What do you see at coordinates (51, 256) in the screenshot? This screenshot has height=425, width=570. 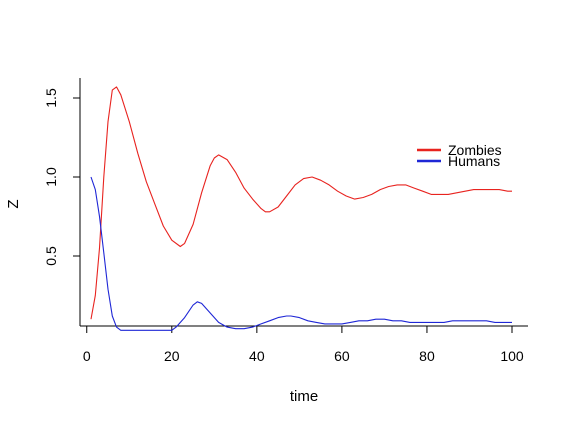 I see `y-tick-label: 0.5` at bounding box center [51, 256].